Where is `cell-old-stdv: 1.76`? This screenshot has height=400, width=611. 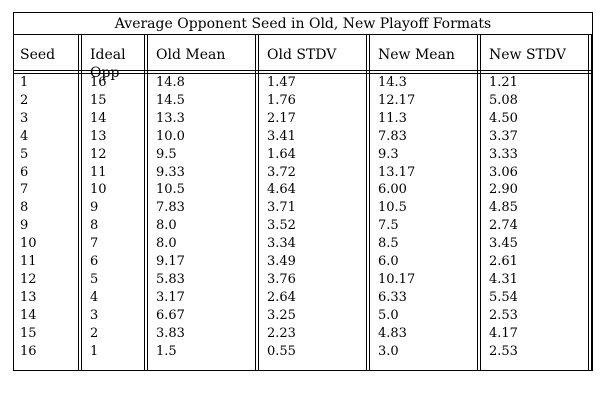 cell-old-stdv: 1.76 is located at coordinates (281, 100).